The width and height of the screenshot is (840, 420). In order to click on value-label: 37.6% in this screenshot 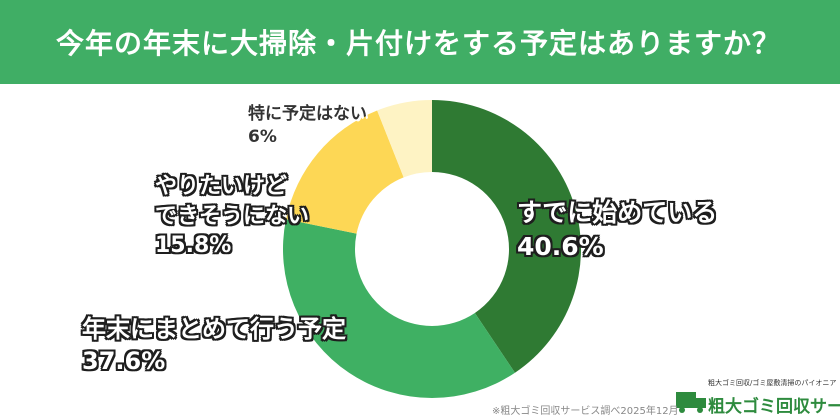, I will do `click(124, 361)`.